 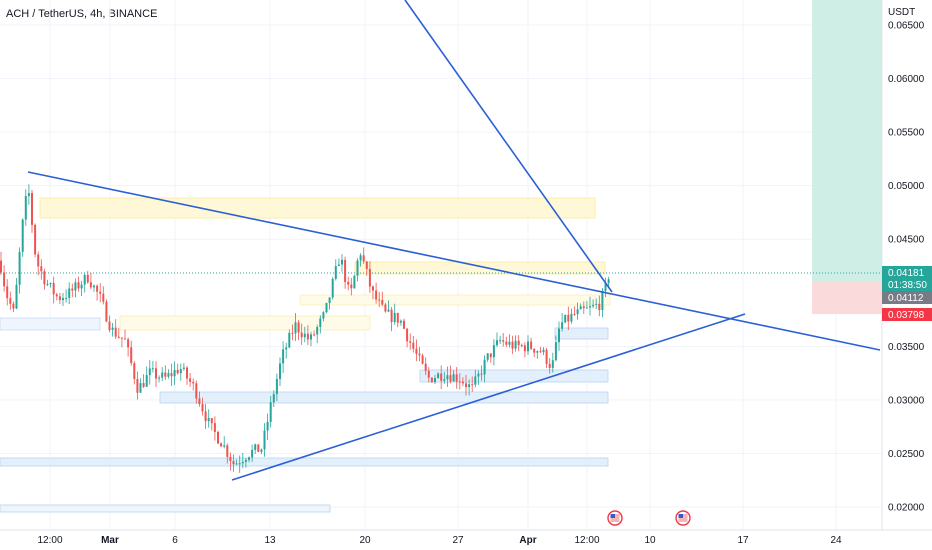 I want to click on x-tick-labels: 12:00 Mar 6 13 20 27 Apr 12:00 10 17 24, so click(x=439, y=540).